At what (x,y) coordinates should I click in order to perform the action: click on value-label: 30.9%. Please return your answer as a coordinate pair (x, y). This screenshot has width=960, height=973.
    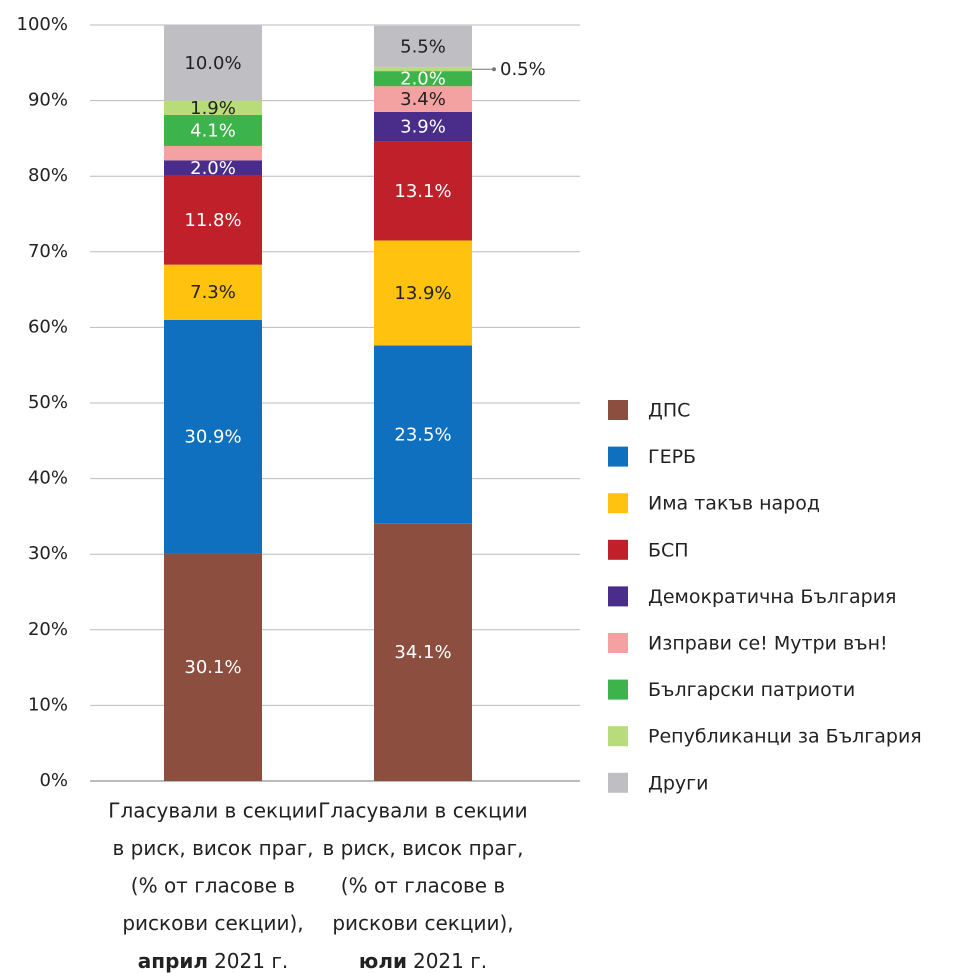
    Looking at the image, I should click on (212, 437).